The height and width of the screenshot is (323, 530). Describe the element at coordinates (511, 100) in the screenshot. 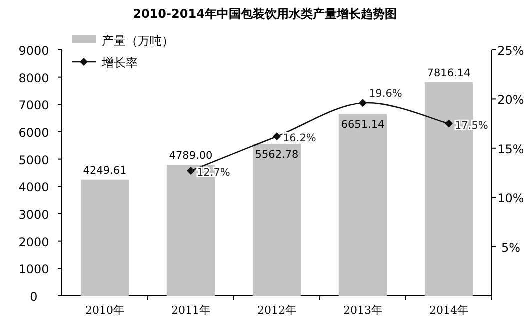

I see `y2-tick-label: 20%` at that location.